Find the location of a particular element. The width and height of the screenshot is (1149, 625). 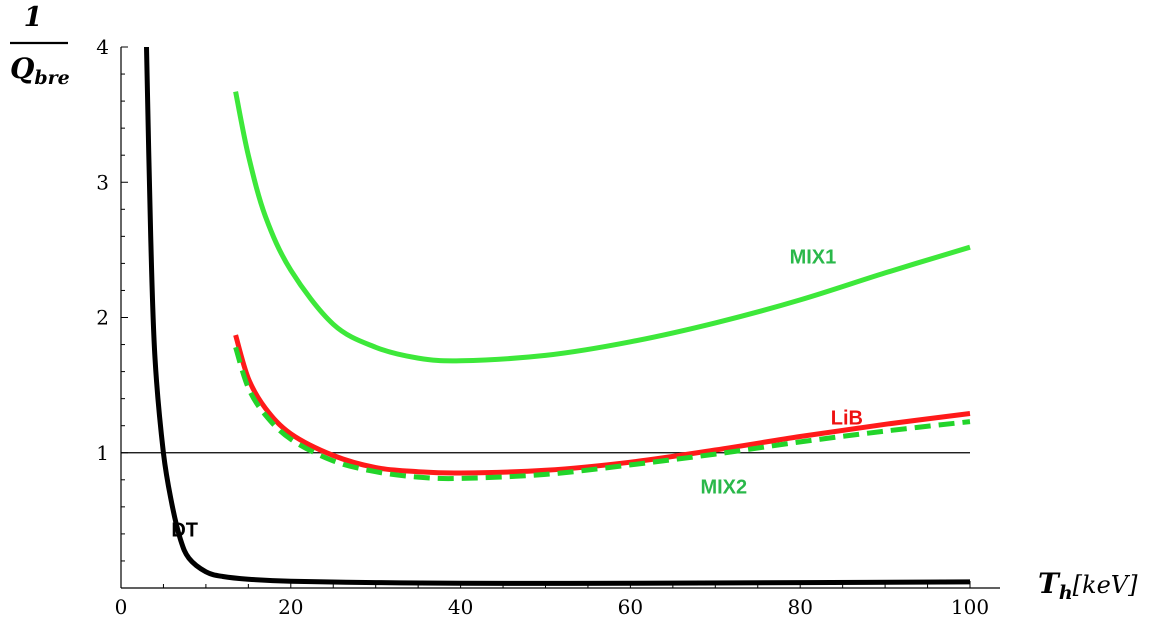

y-tick-label: 1 is located at coordinates (102, 453).